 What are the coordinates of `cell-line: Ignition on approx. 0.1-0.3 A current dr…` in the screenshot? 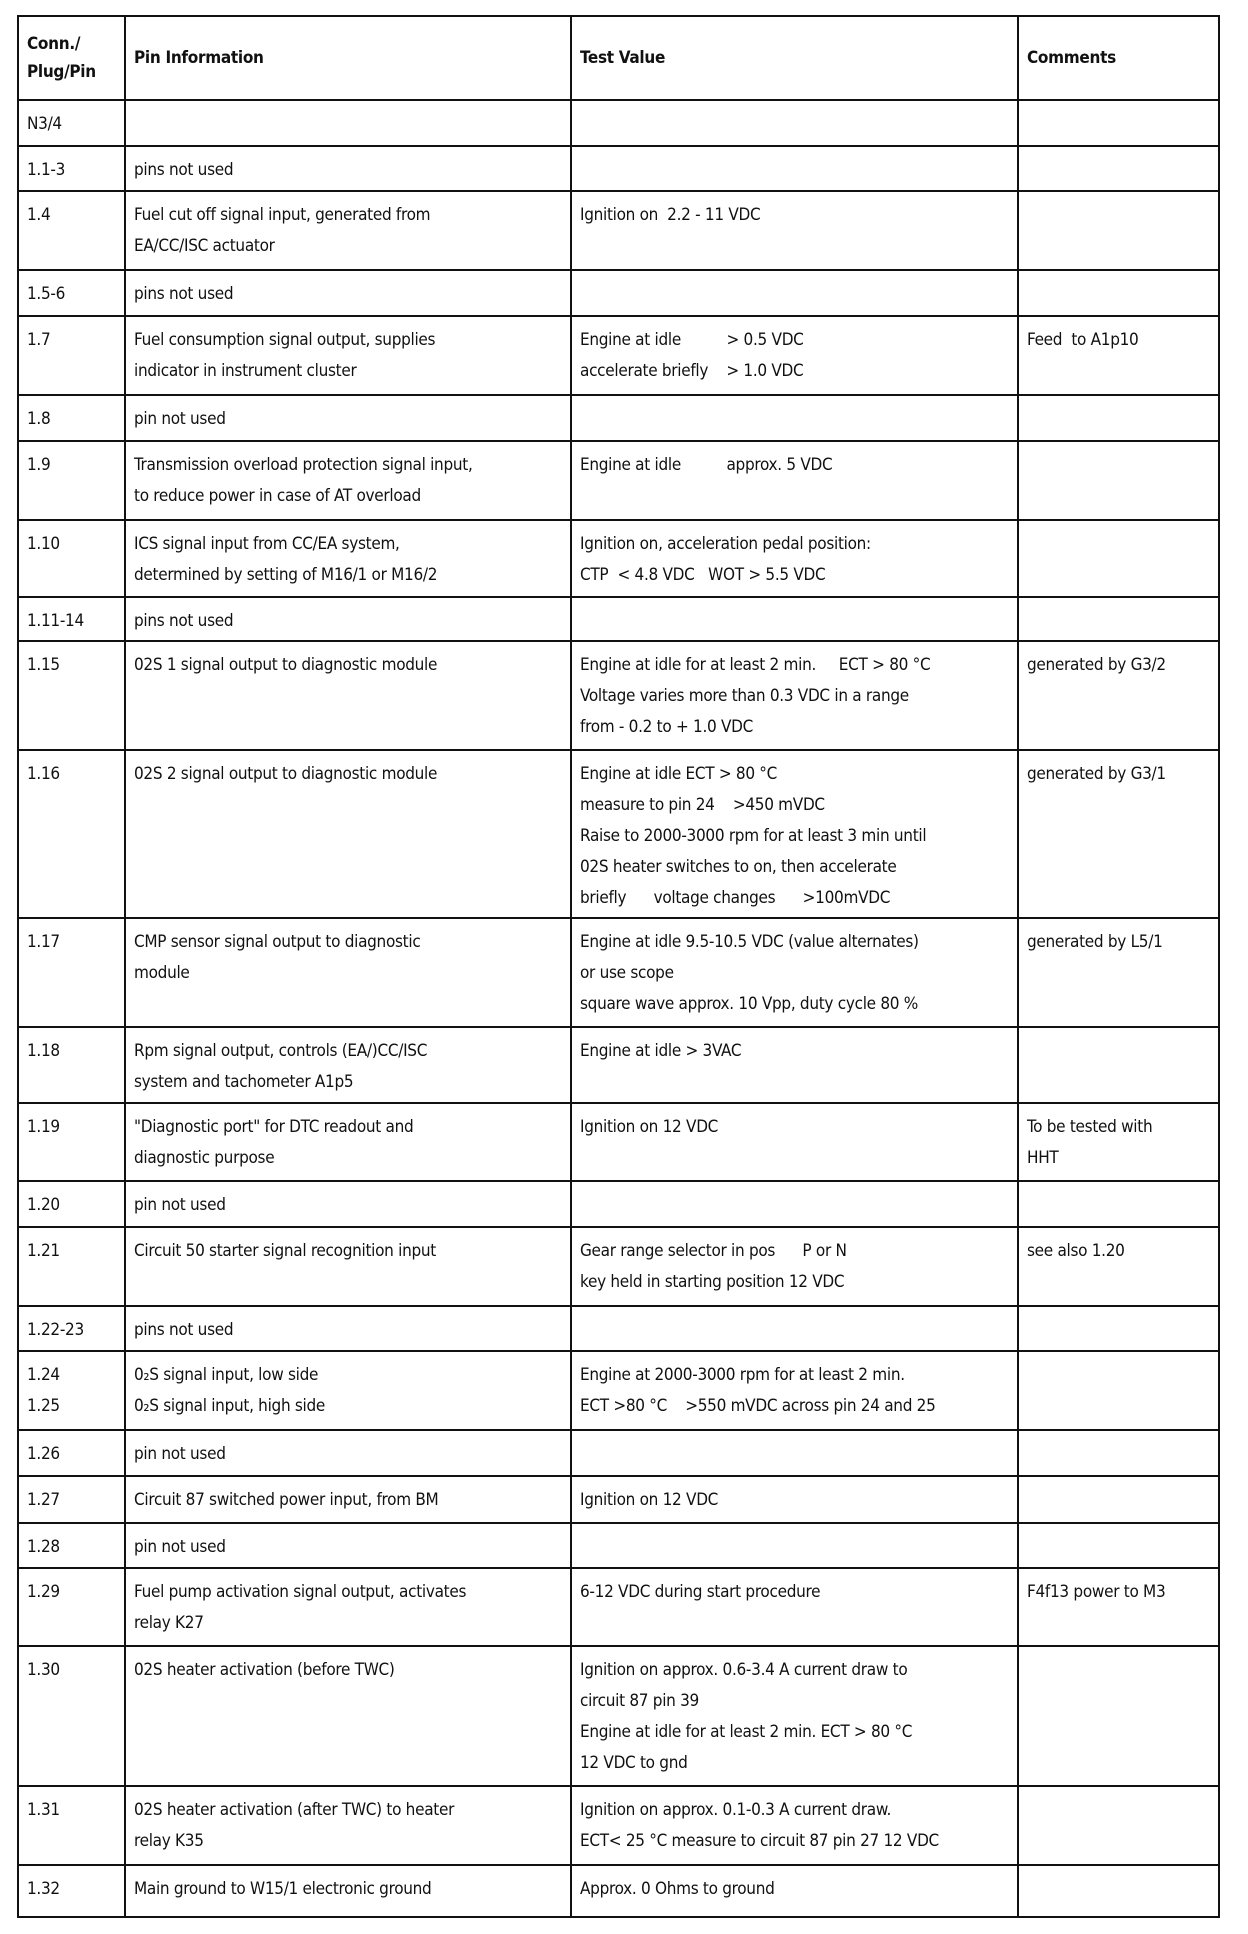 It's located at (736, 1810).